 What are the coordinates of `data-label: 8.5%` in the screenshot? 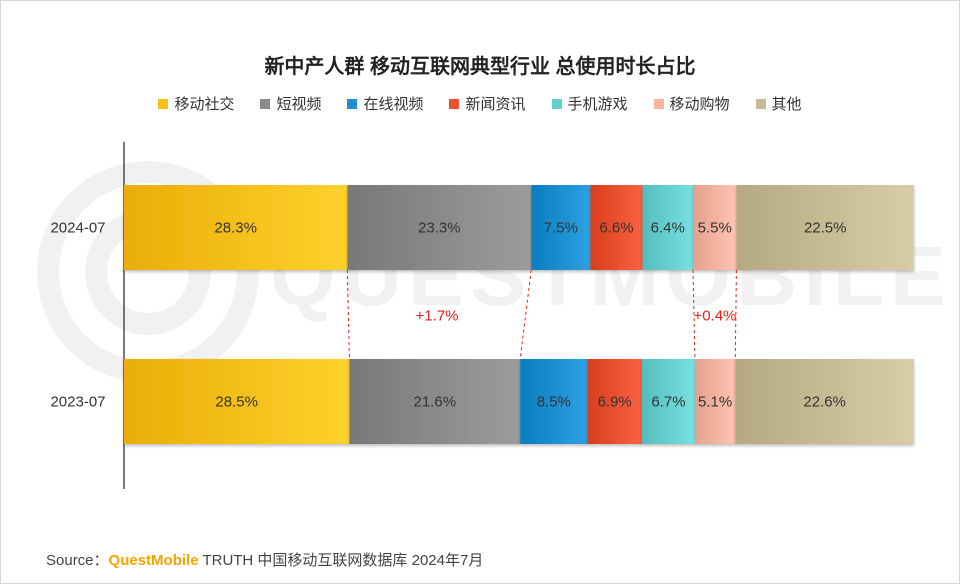 It's located at (554, 402).